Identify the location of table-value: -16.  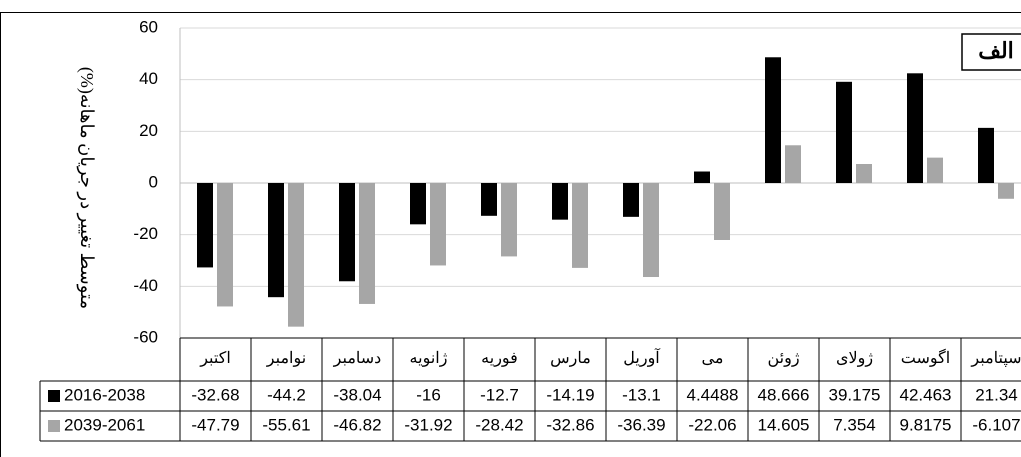
(428, 394).